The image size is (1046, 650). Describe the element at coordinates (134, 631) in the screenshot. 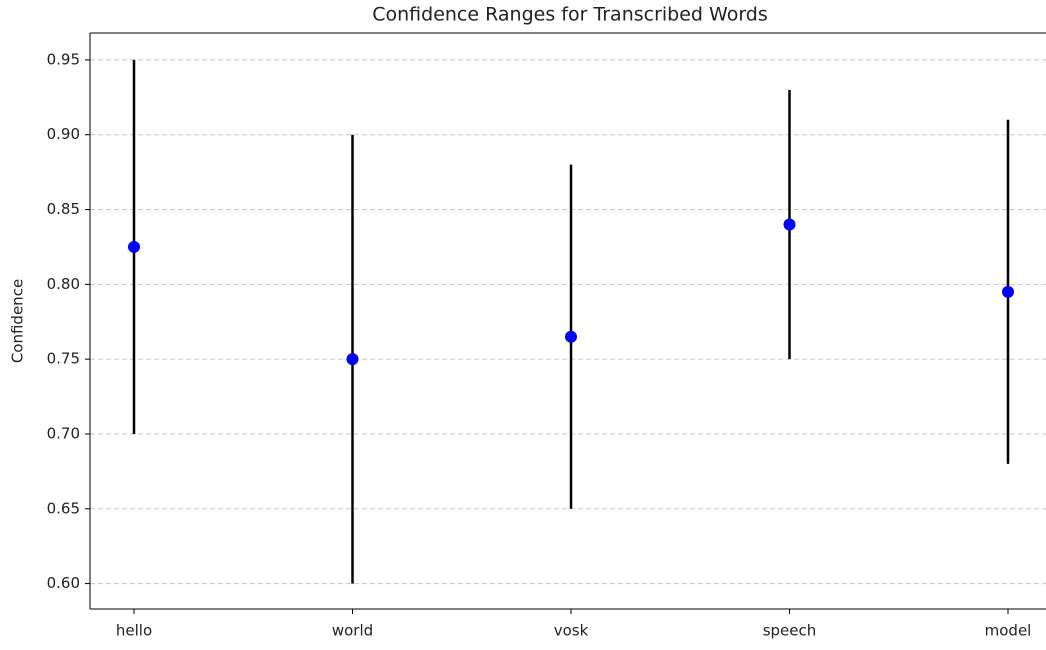

I see `x-tick-label: hello` at that location.